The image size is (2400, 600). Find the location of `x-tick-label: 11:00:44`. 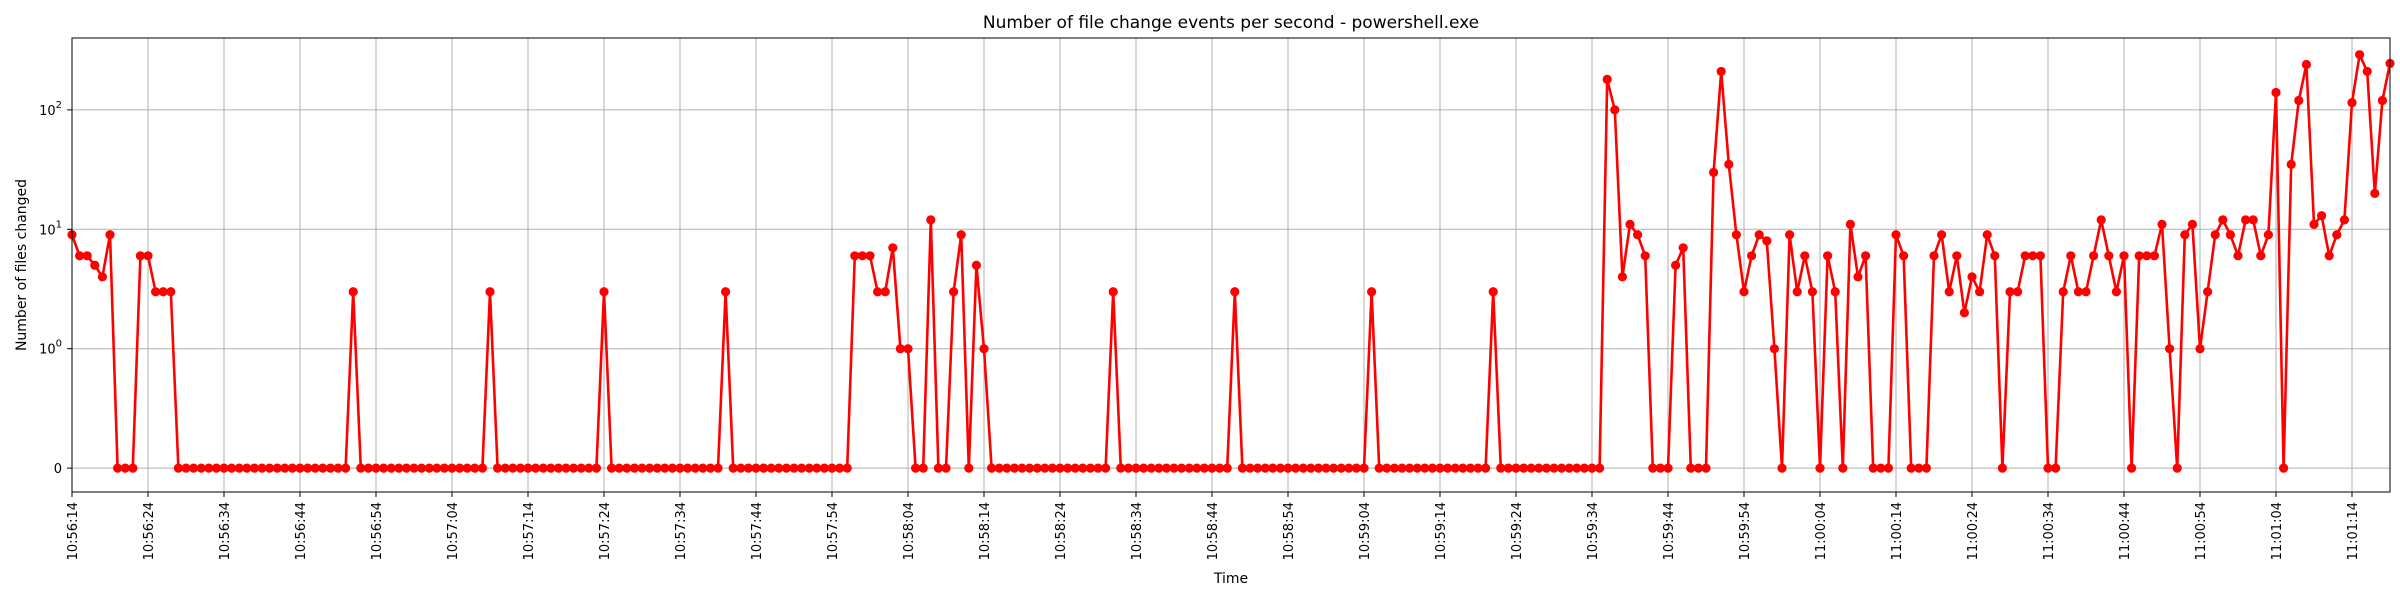

x-tick-label: 11:00:44 is located at coordinates (2125, 531).